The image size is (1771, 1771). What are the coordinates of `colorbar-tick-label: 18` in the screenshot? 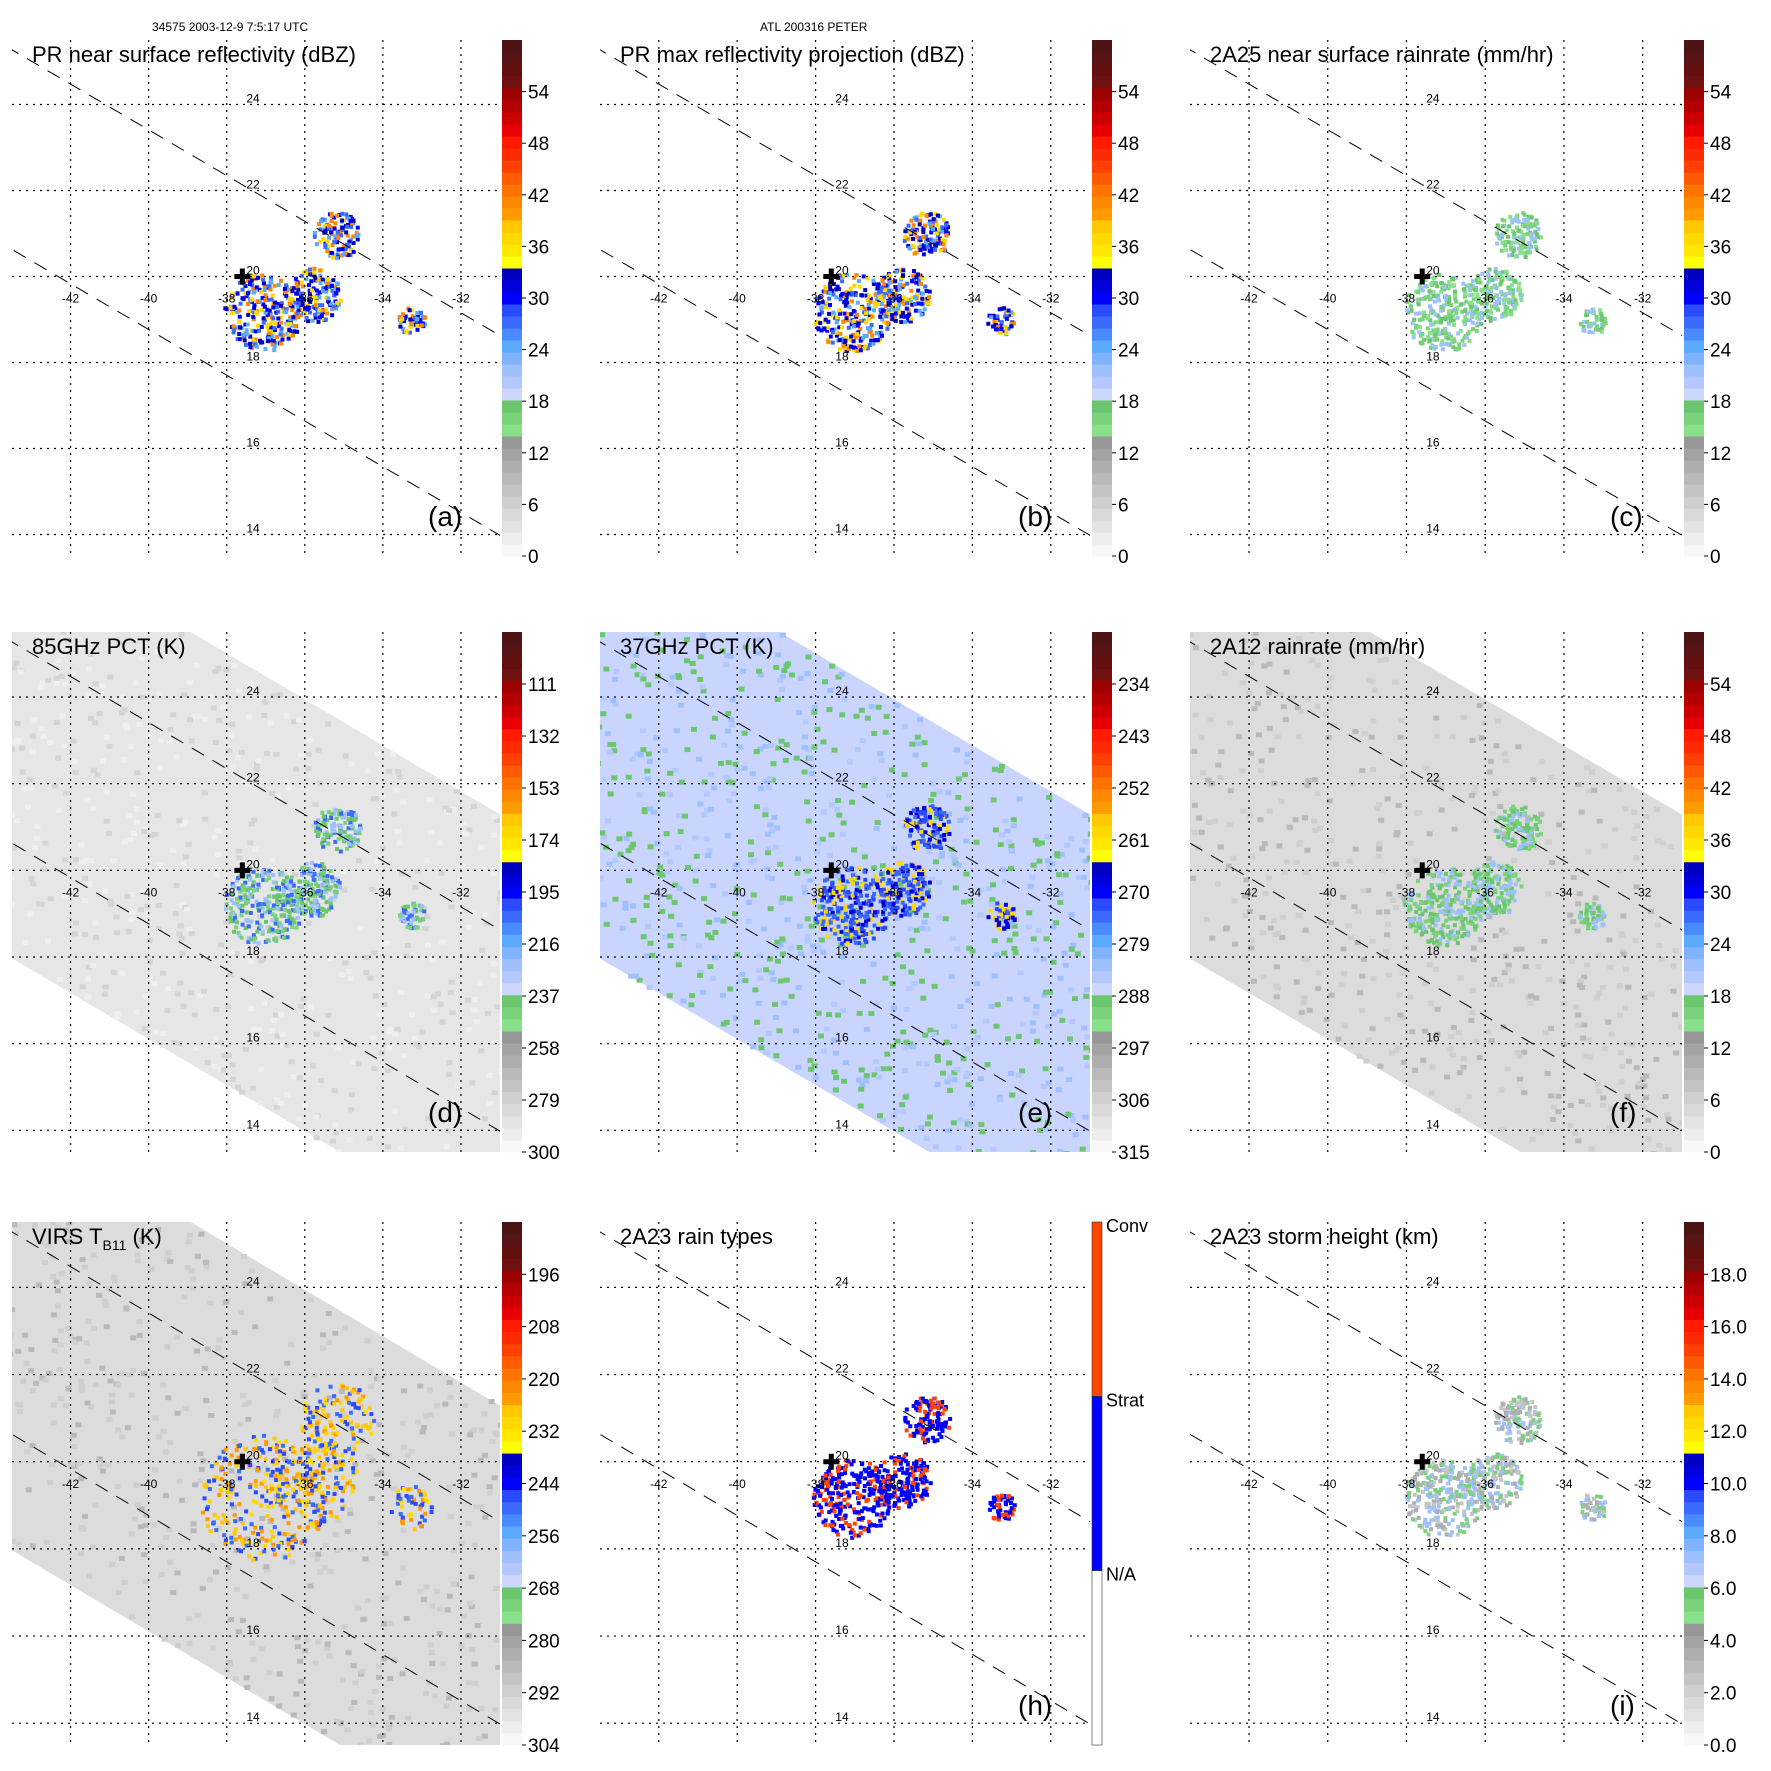 It's located at (1720, 402).